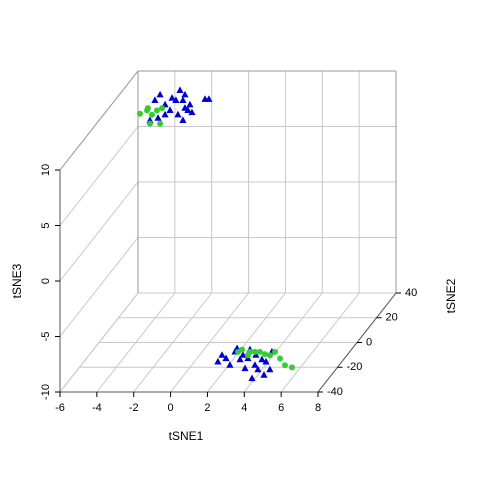 The width and height of the screenshot is (480, 485). Describe the element at coordinates (171, 408) in the screenshot. I see `x-tick-label: 0` at that location.